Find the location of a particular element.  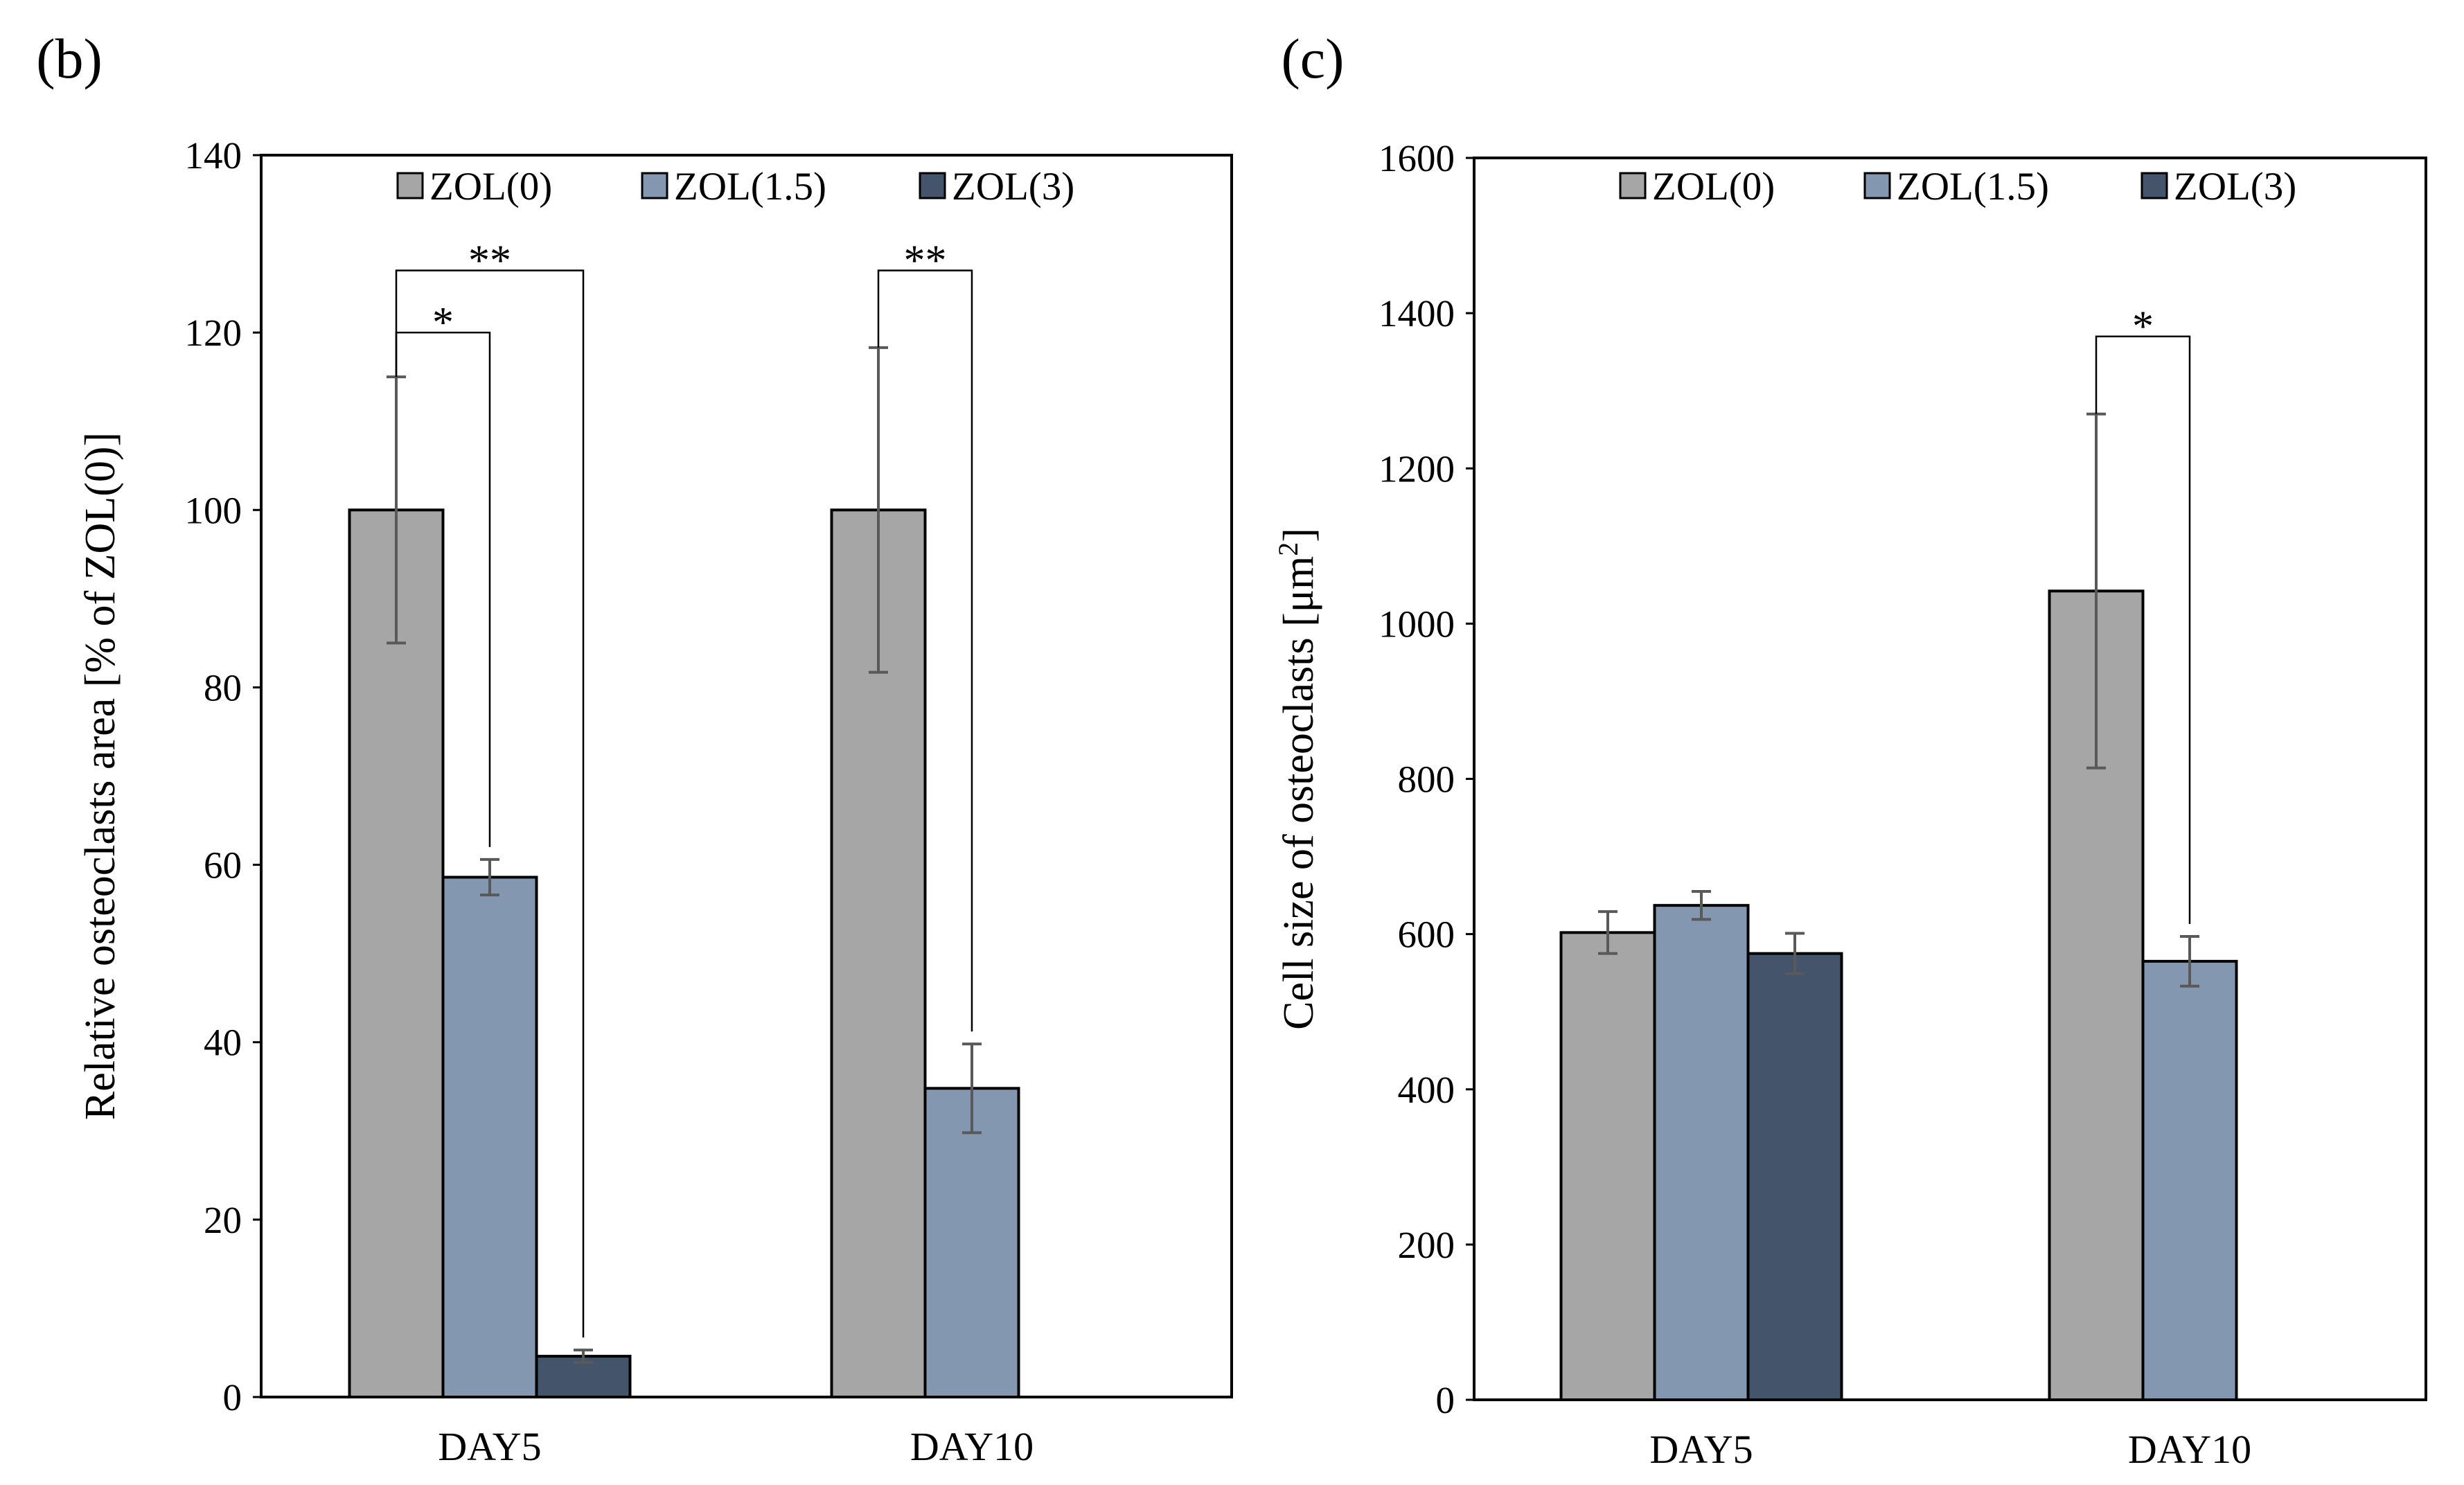

c-y-tick-label: 1600 is located at coordinates (1417, 158).